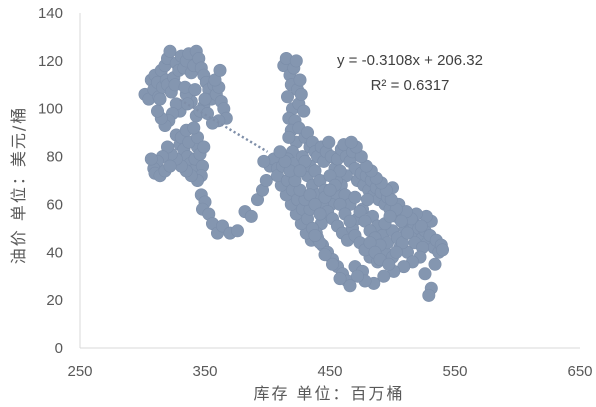  What do you see at coordinates (54, 300) in the screenshot?
I see `y-tick-label: 20` at bounding box center [54, 300].